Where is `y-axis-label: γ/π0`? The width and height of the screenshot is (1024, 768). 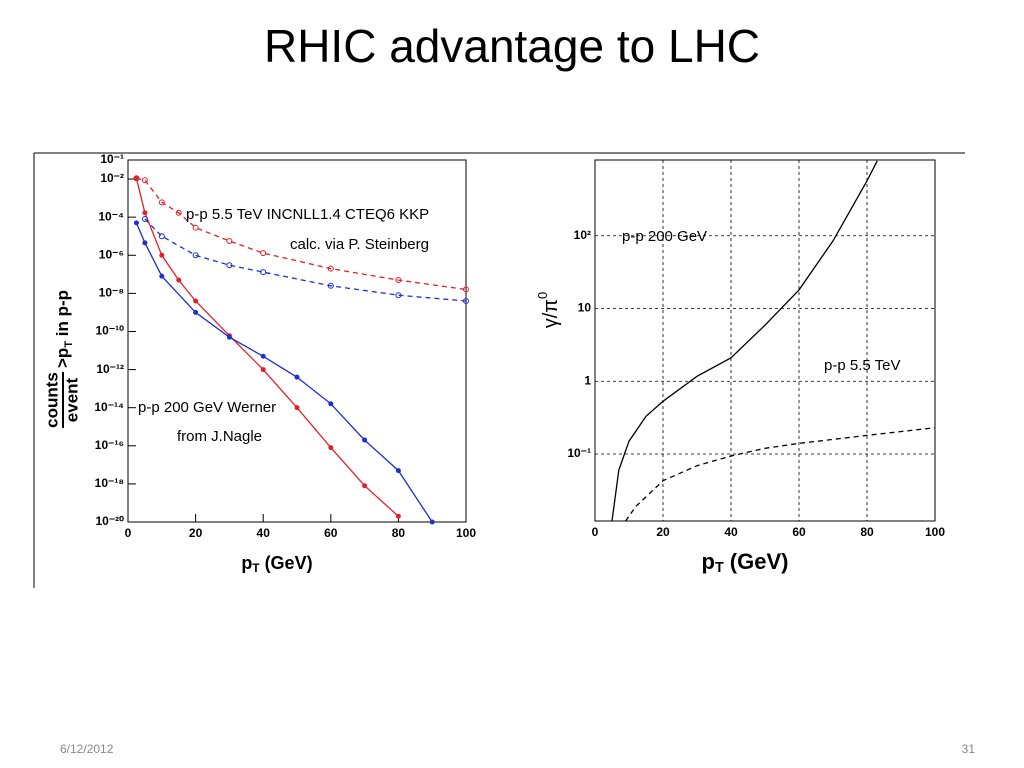 y-axis-label: γ/π0 is located at coordinates (548, 310).